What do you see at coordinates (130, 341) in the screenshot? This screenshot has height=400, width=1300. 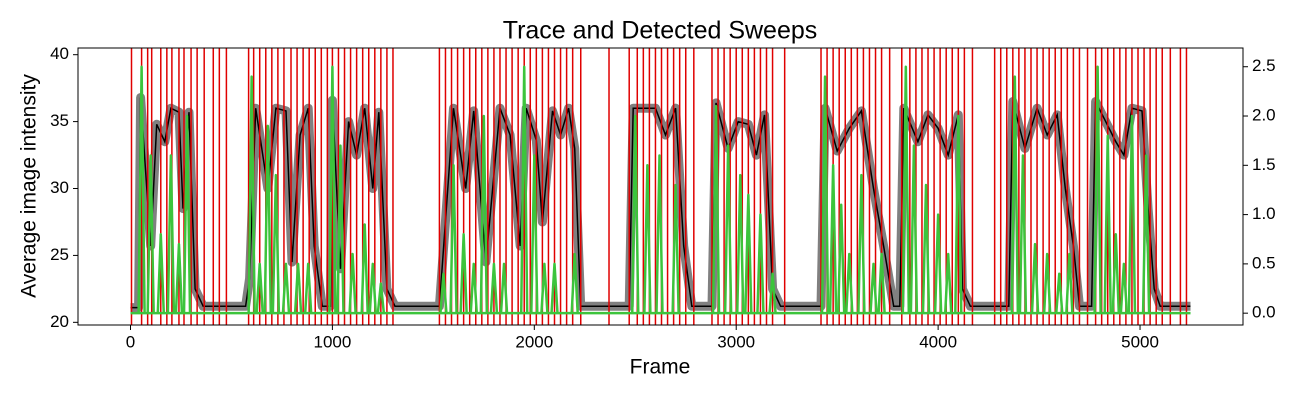 I see `x-tick-label: 0` at bounding box center [130, 341].